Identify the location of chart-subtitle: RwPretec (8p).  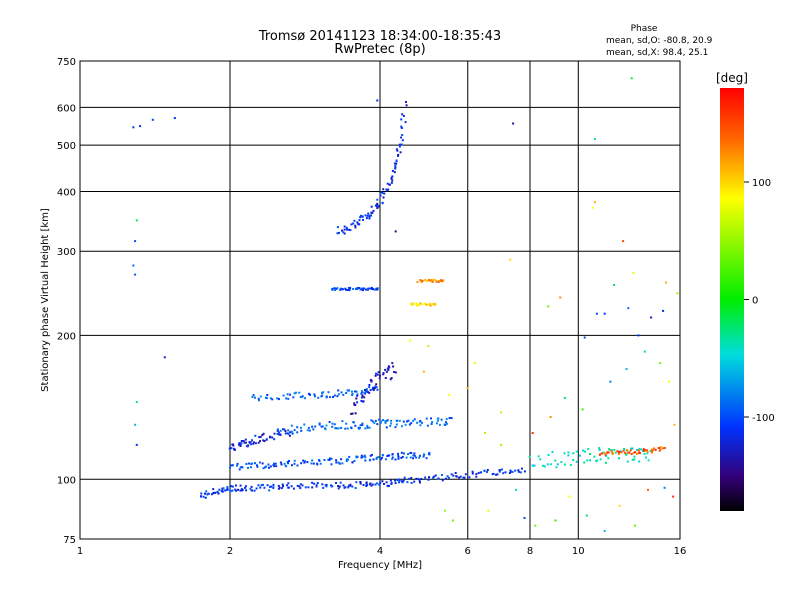
(379, 49).